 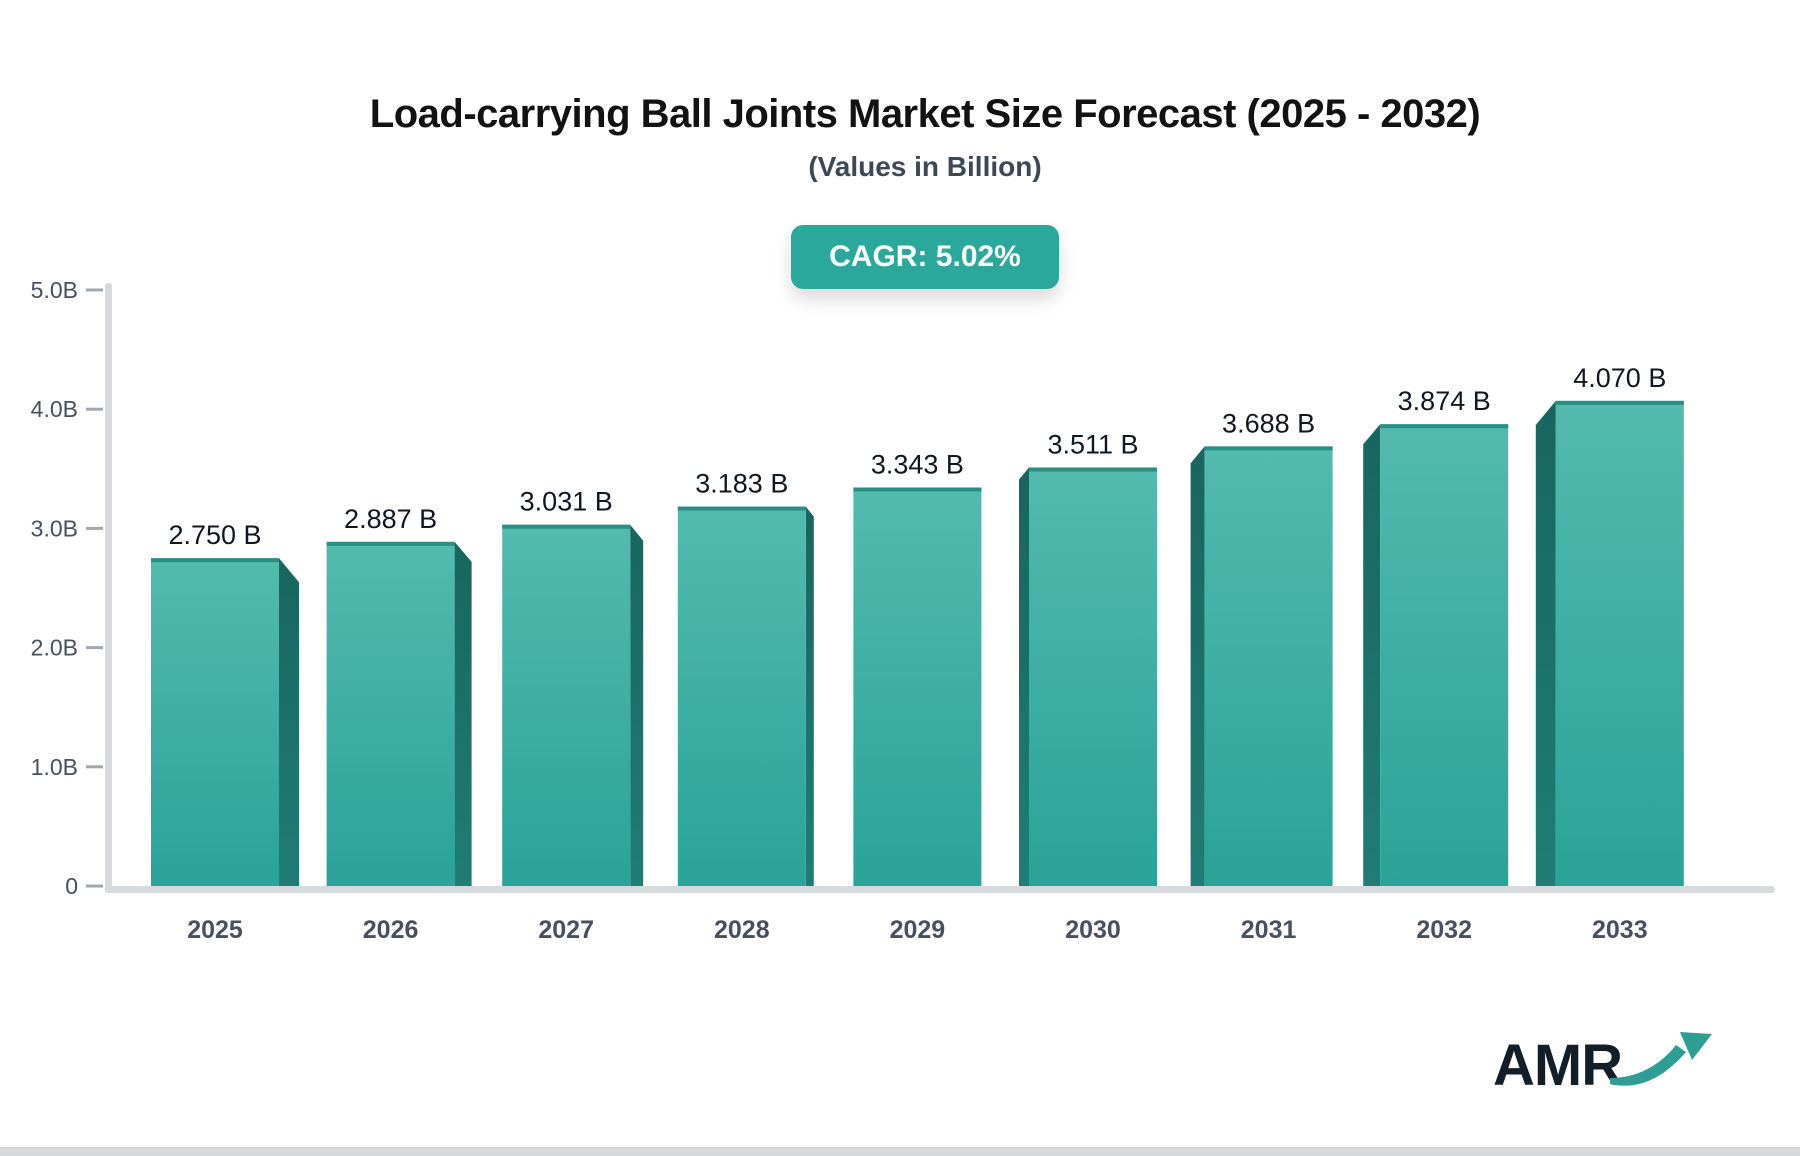 What do you see at coordinates (1444, 930) in the screenshot?
I see `x-axis-label: 2032` at bounding box center [1444, 930].